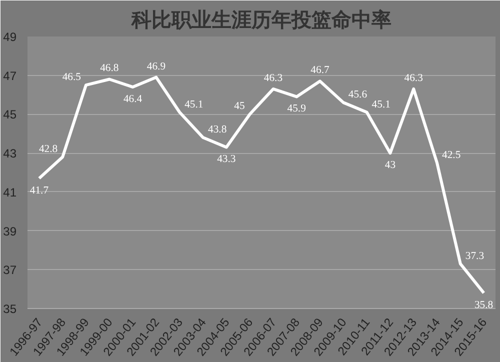  What do you see at coordinates (72, 78) in the screenshot?
I see `data-label: 46.5` at bounding box center [72, 78].